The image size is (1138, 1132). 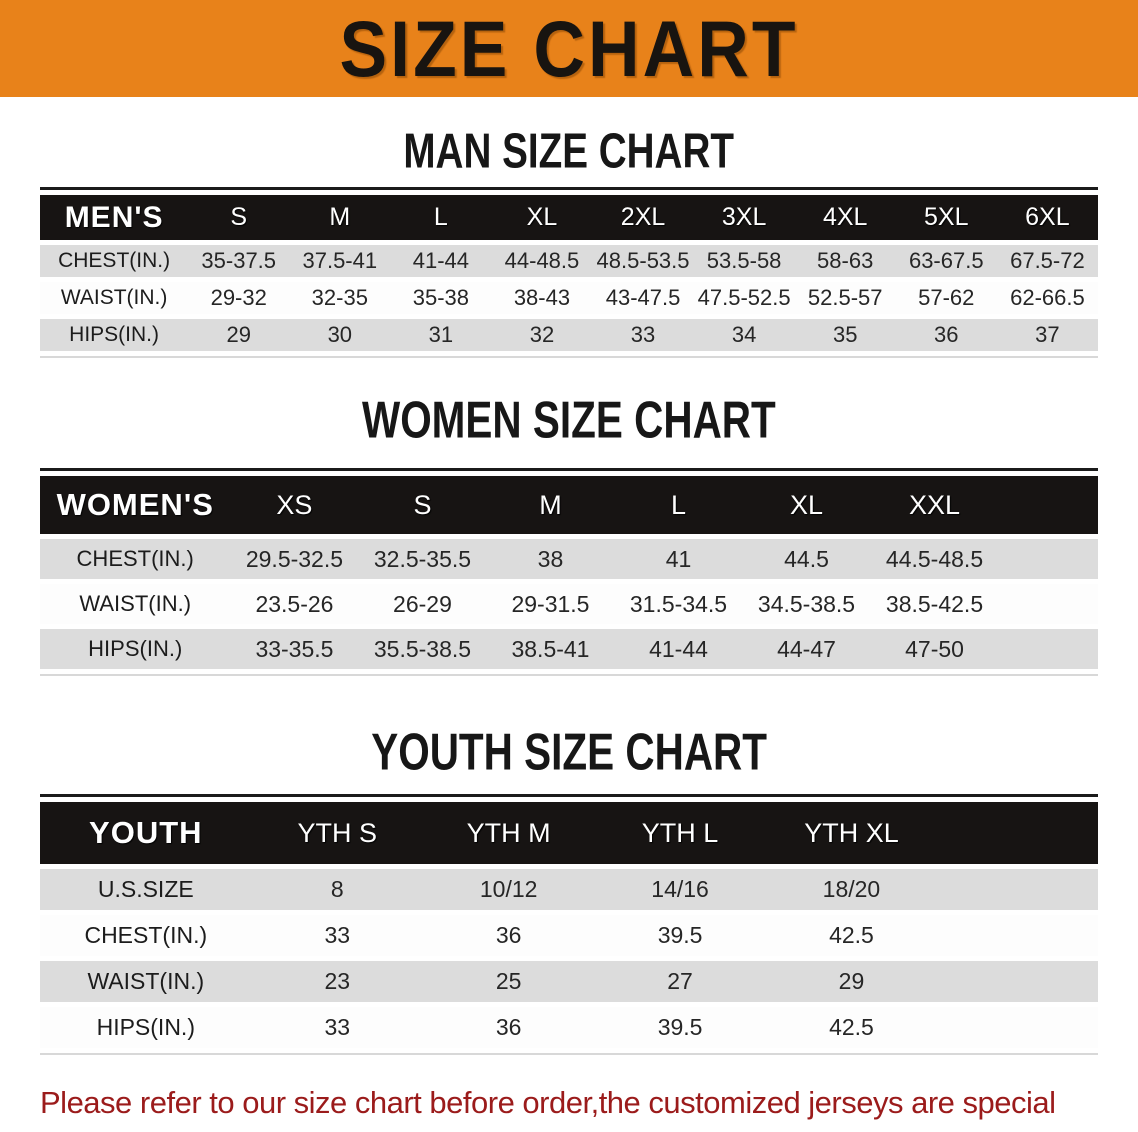 I want to click on measurement-value-cell: 53.5-58, so click(x=744, y=261).